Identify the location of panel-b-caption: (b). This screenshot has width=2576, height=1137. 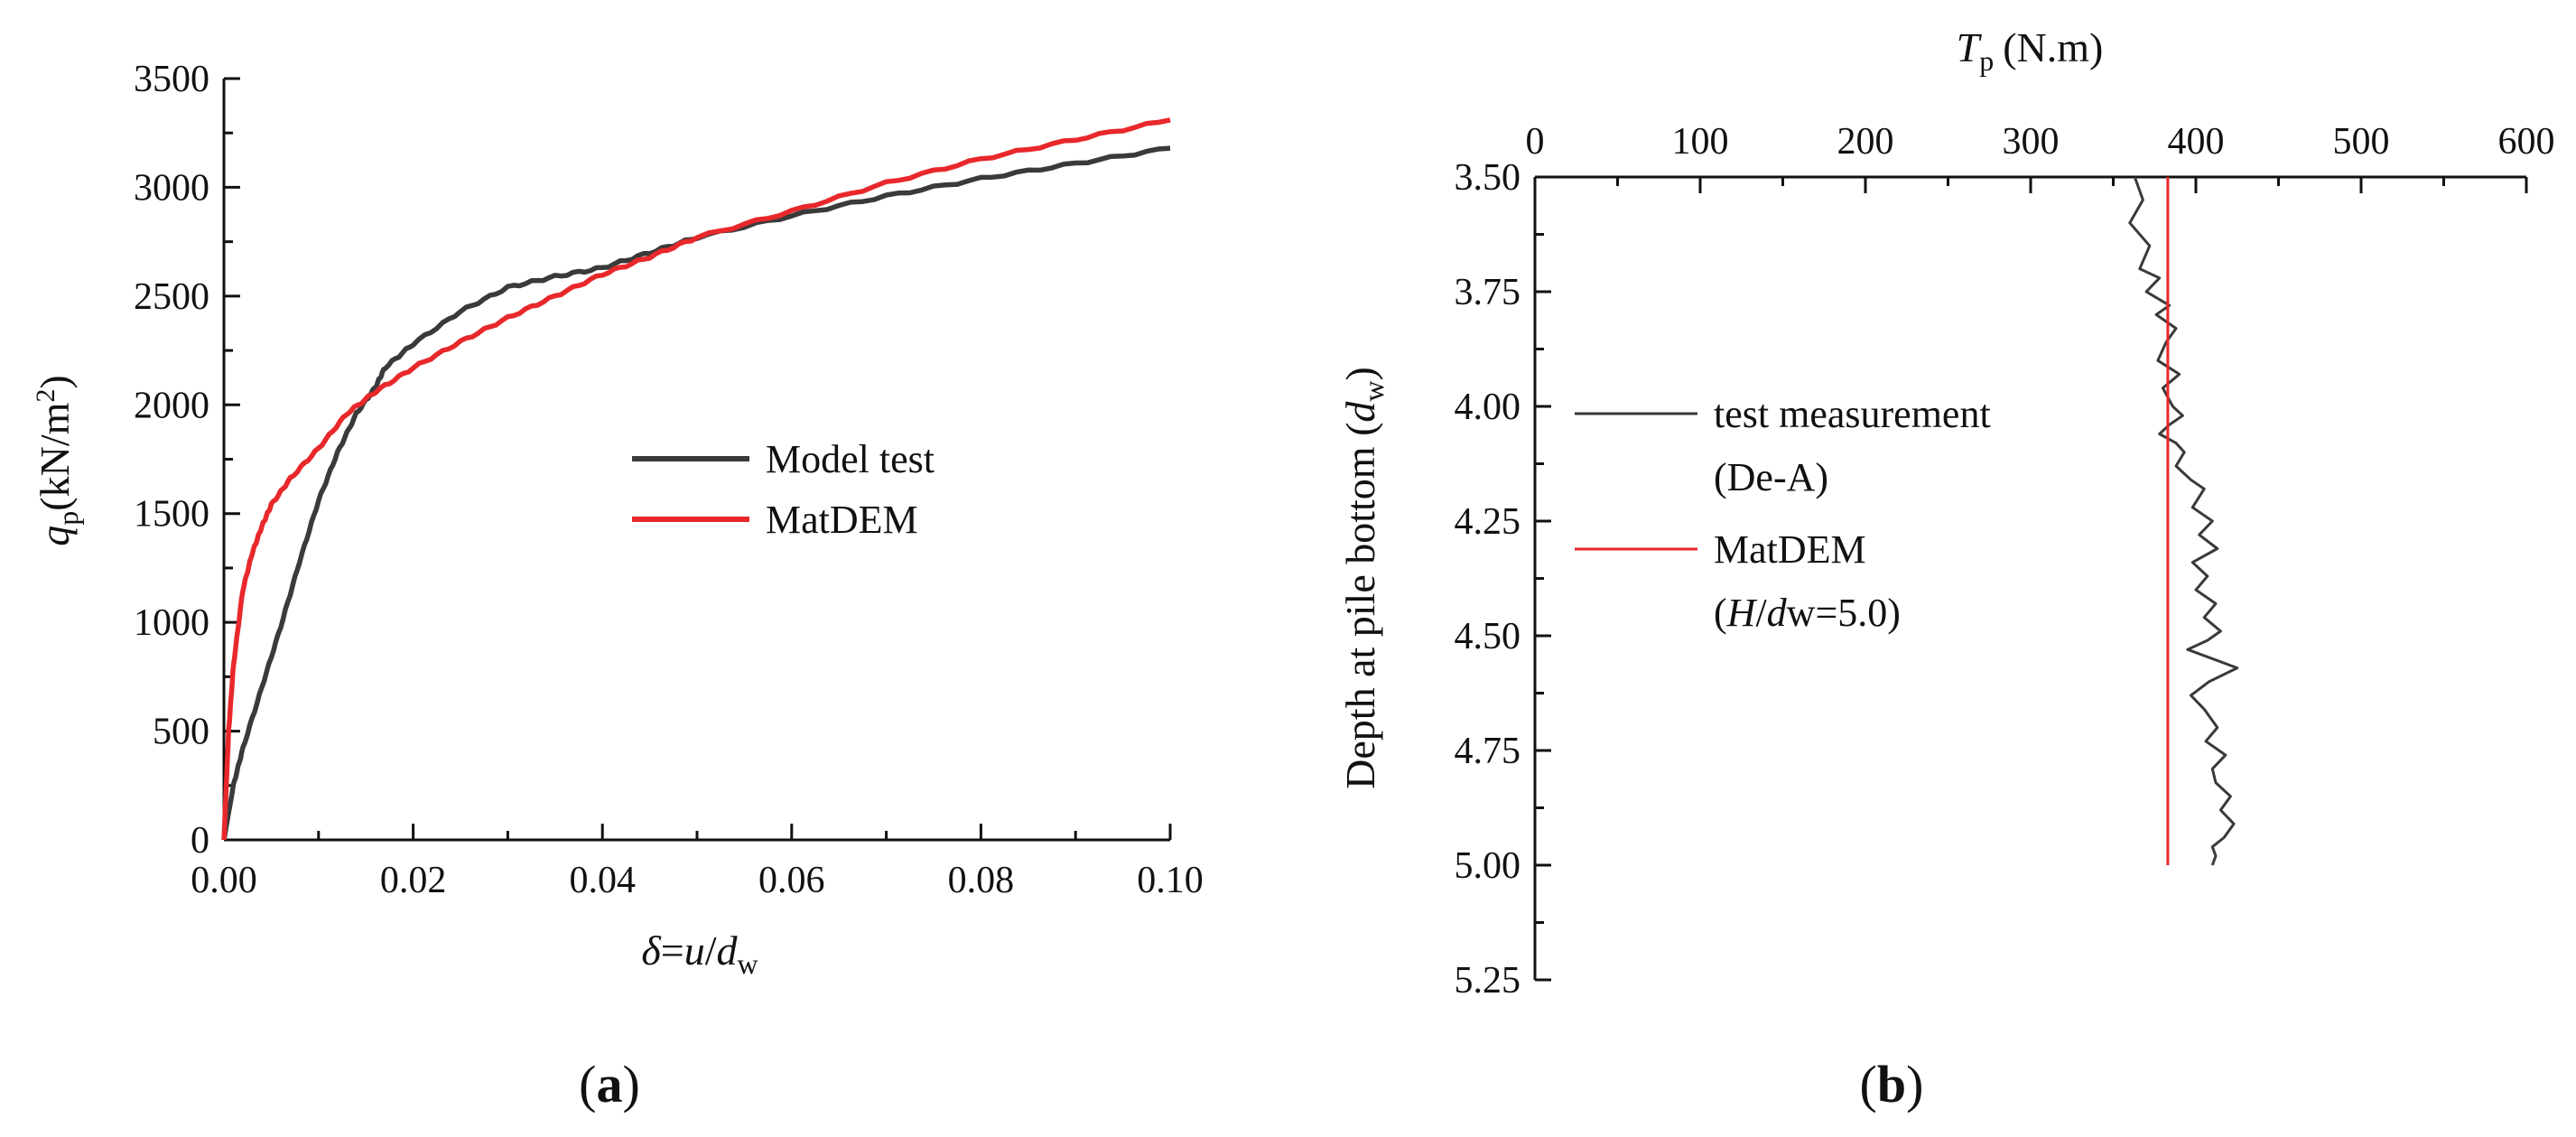
(1892, 1084).